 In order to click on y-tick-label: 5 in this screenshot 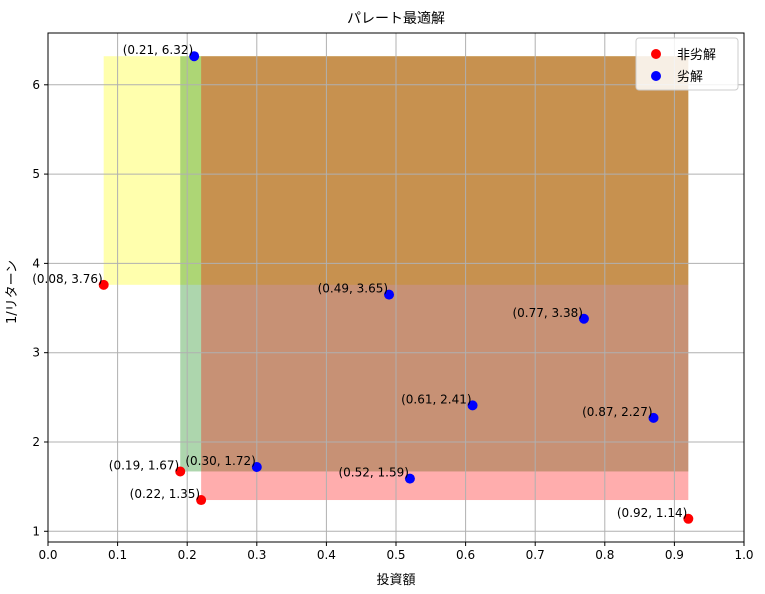, I will do `click(36, 174)`.